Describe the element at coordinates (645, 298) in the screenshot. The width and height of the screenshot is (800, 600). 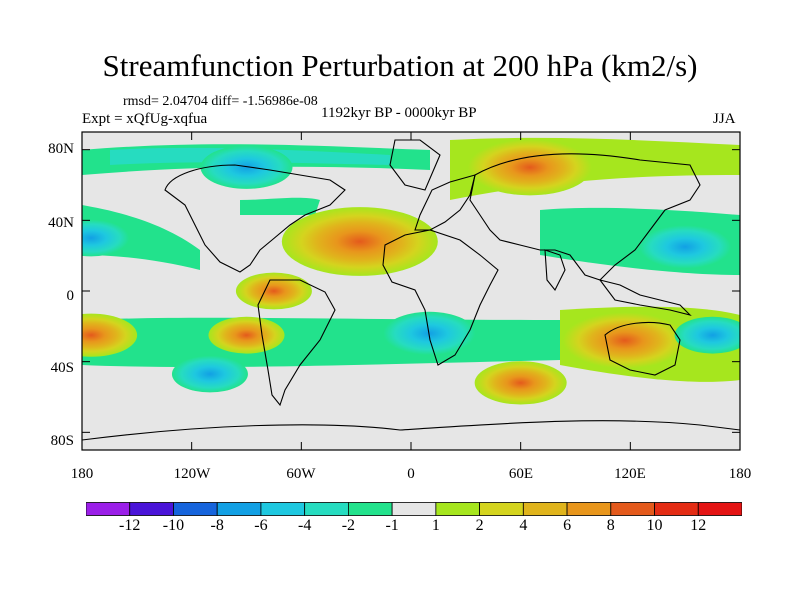
I see `coast-se-asia` at that location.